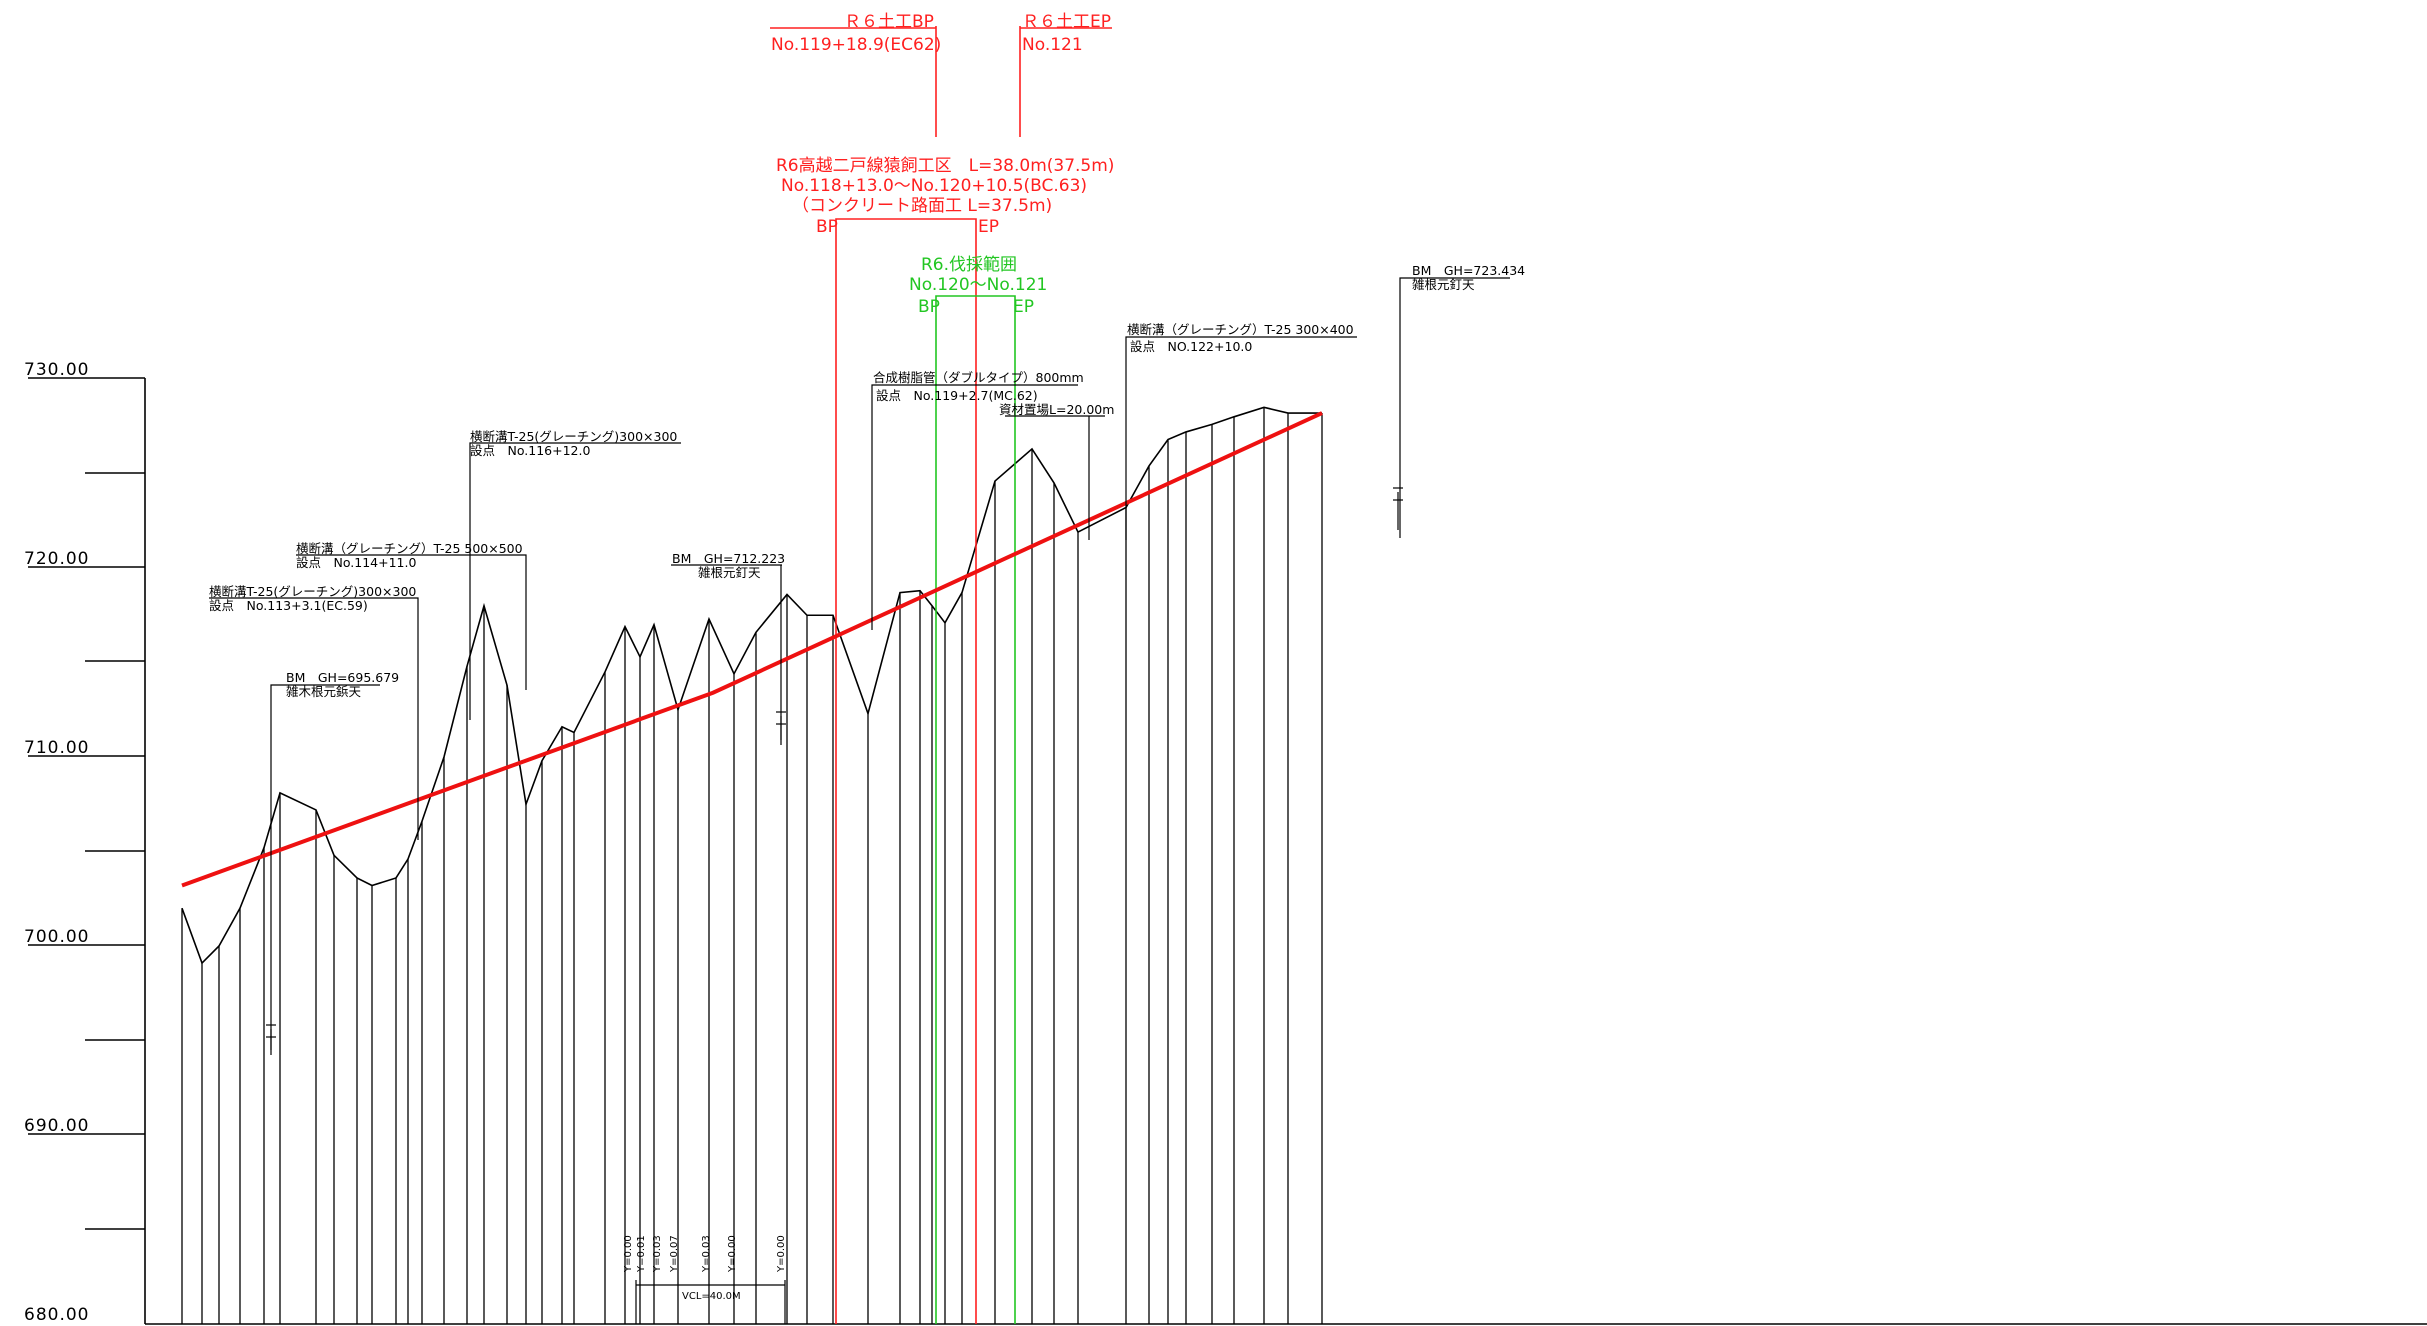  I want to click on drain-b-line1: 横断溝T-25(グレーチング)300×300, so click(312, 591).